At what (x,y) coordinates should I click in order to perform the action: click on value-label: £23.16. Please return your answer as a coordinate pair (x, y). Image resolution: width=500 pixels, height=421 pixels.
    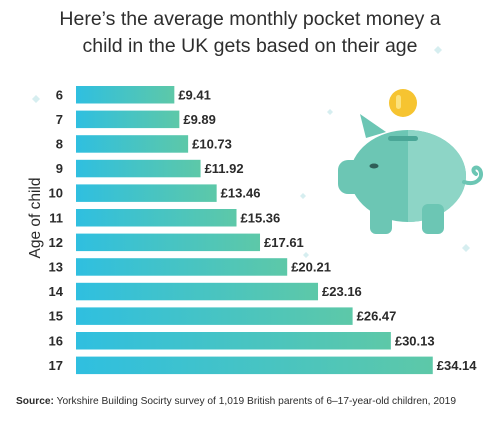
    Looking at the image, I should click on (342, 291).